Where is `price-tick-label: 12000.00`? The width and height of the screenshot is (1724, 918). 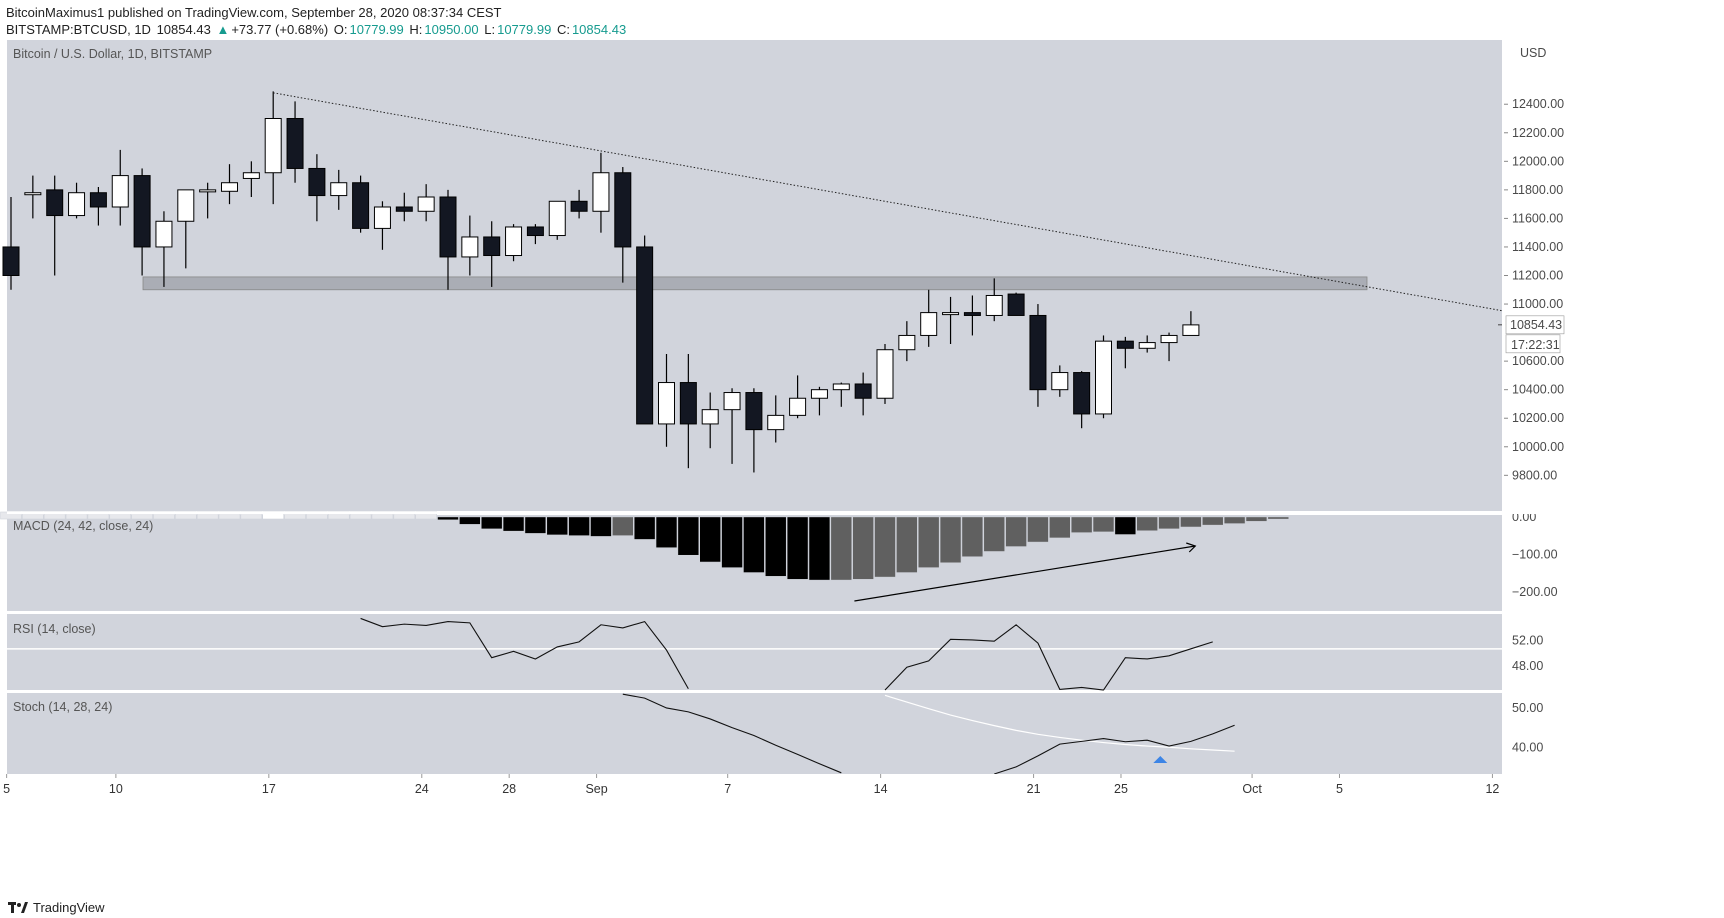 price-tick-label: 12000.00 is located at coordinates (1538, 161).